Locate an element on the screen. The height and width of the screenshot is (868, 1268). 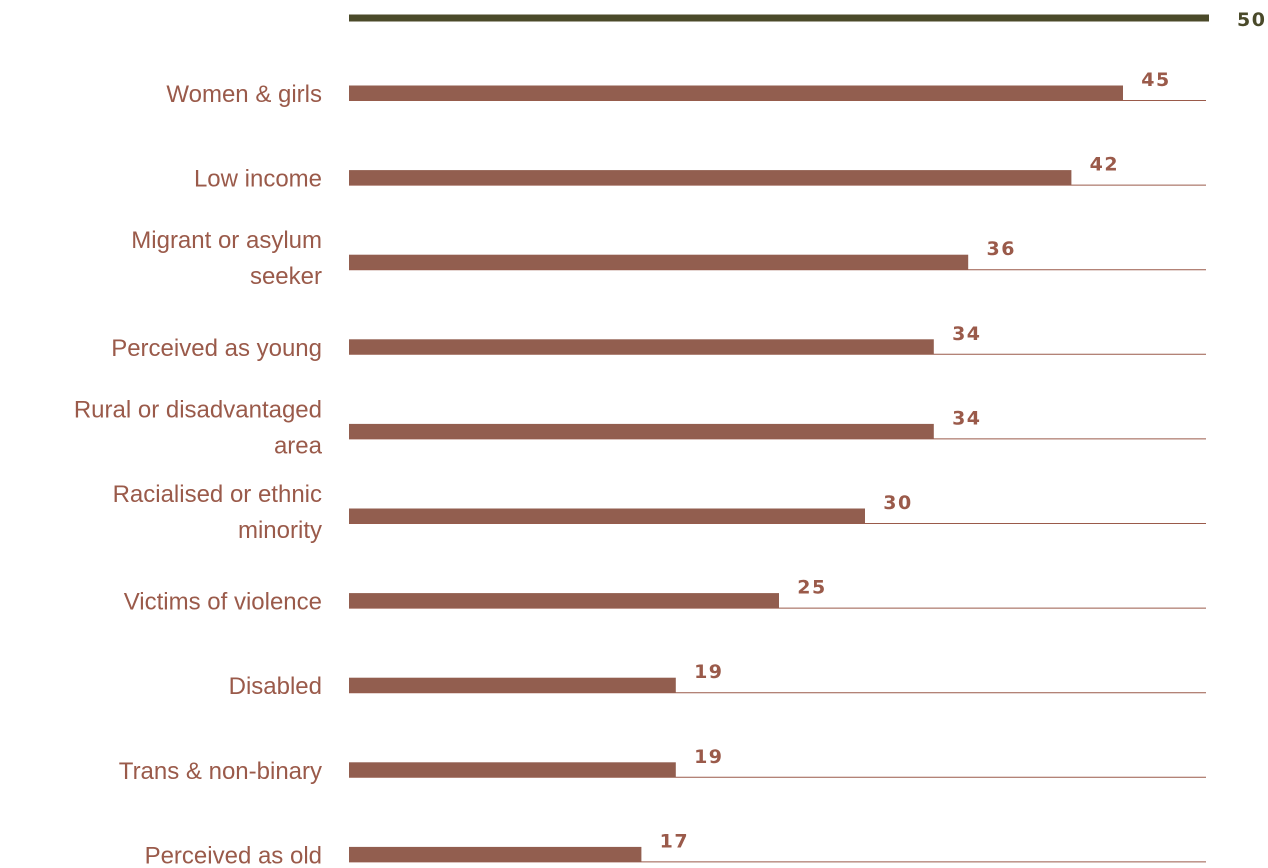
reference-value-label: 50 is located at coordinates (1251, 20).